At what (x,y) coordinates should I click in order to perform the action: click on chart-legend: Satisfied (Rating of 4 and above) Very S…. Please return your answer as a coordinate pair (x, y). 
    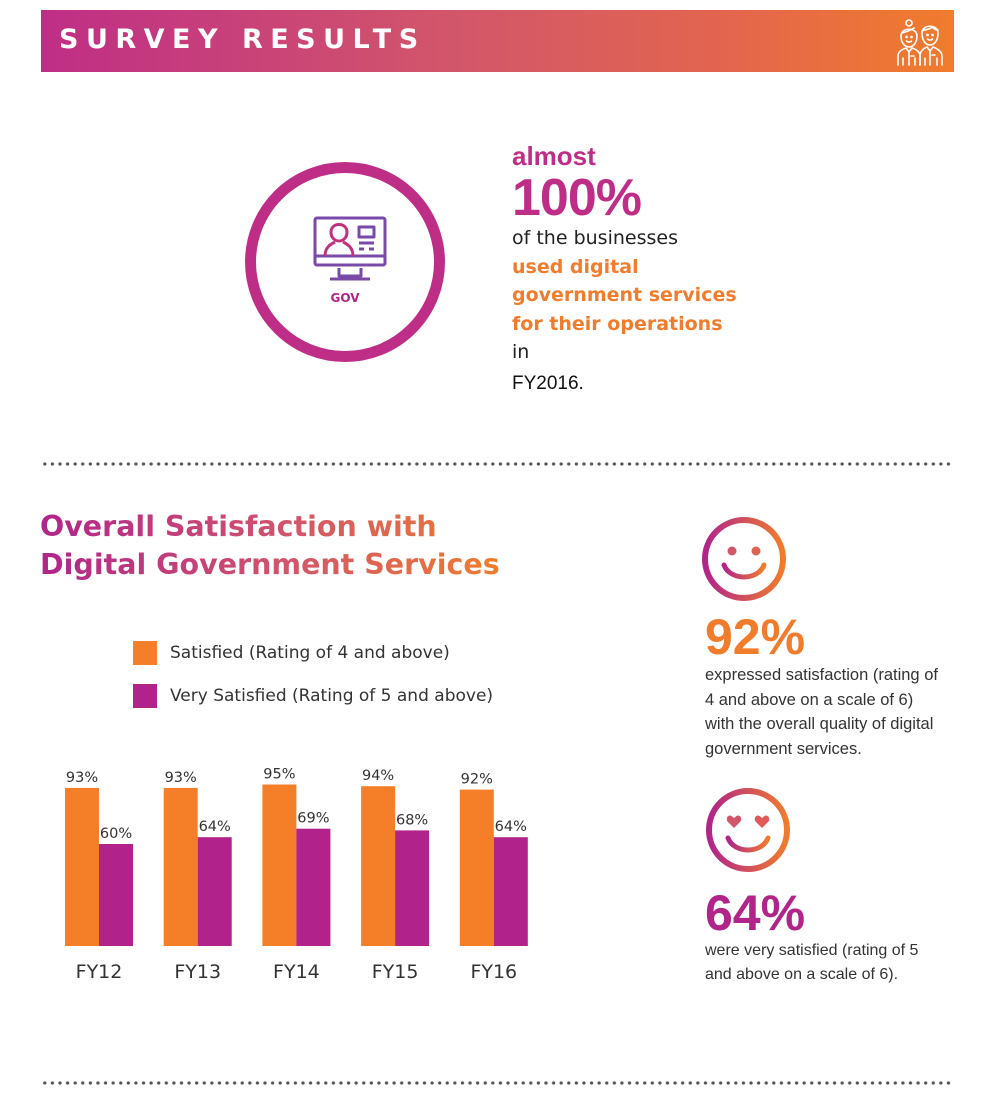
    Looking at the image, I should click on (313, 684).